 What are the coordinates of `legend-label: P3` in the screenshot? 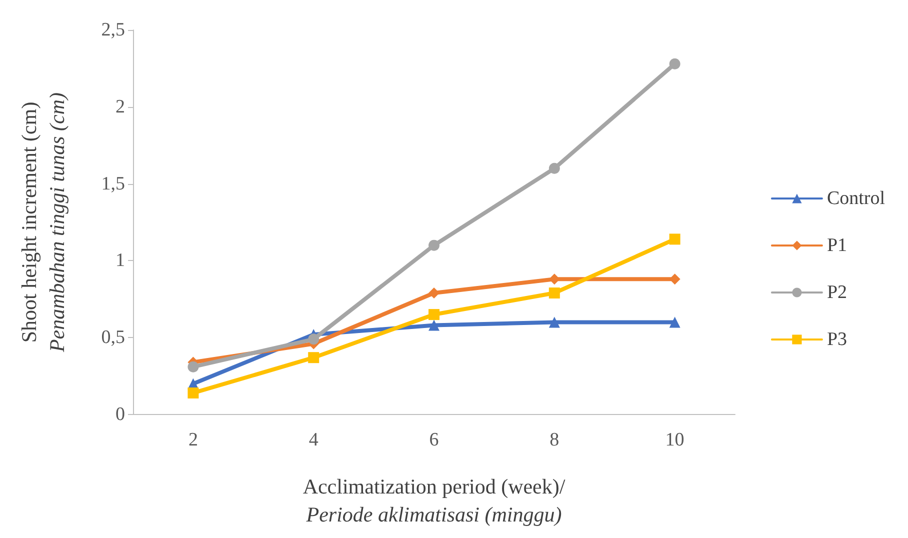 It's located at (837, 339).